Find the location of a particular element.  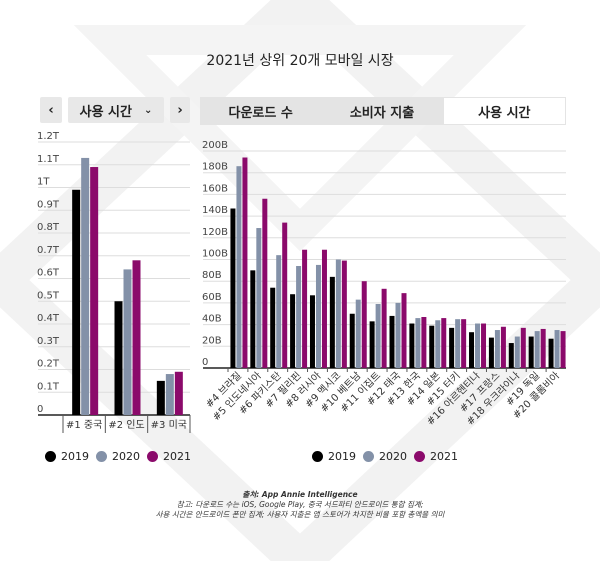

legend-label: 2020 is located at coordinates (126, 456).